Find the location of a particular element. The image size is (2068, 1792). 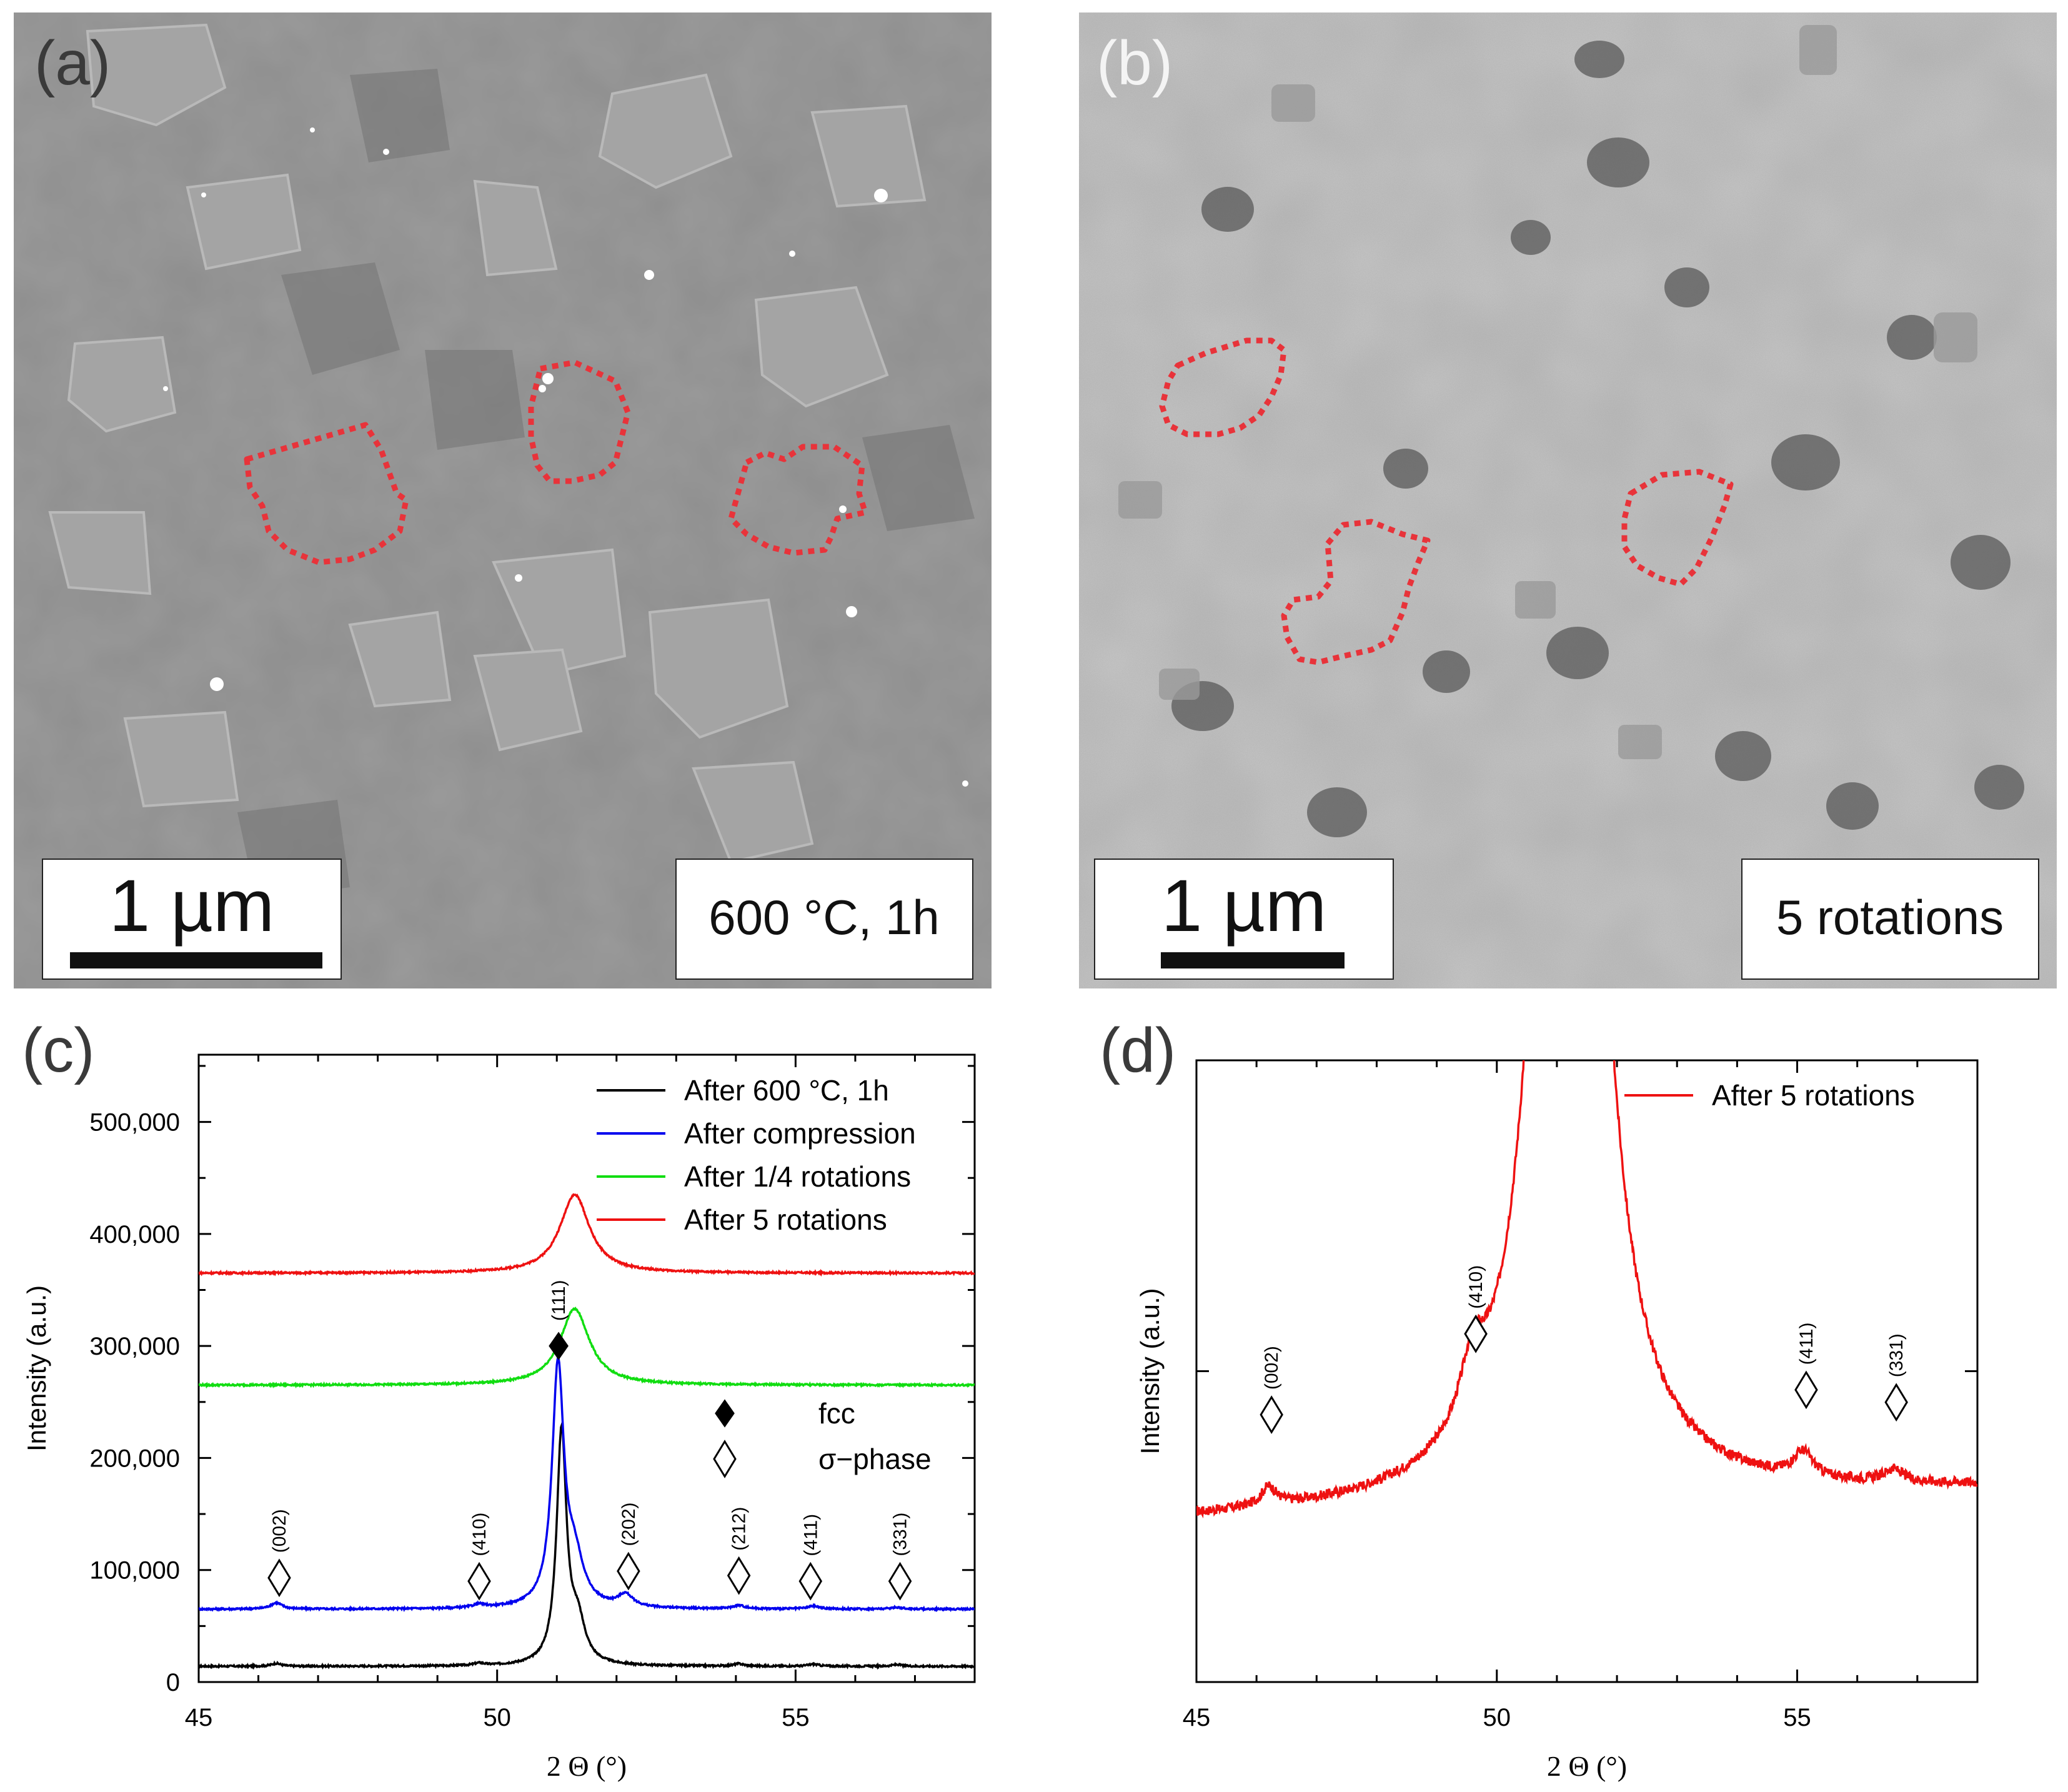

chart-d-series is located at coordinates (1586, 1289).